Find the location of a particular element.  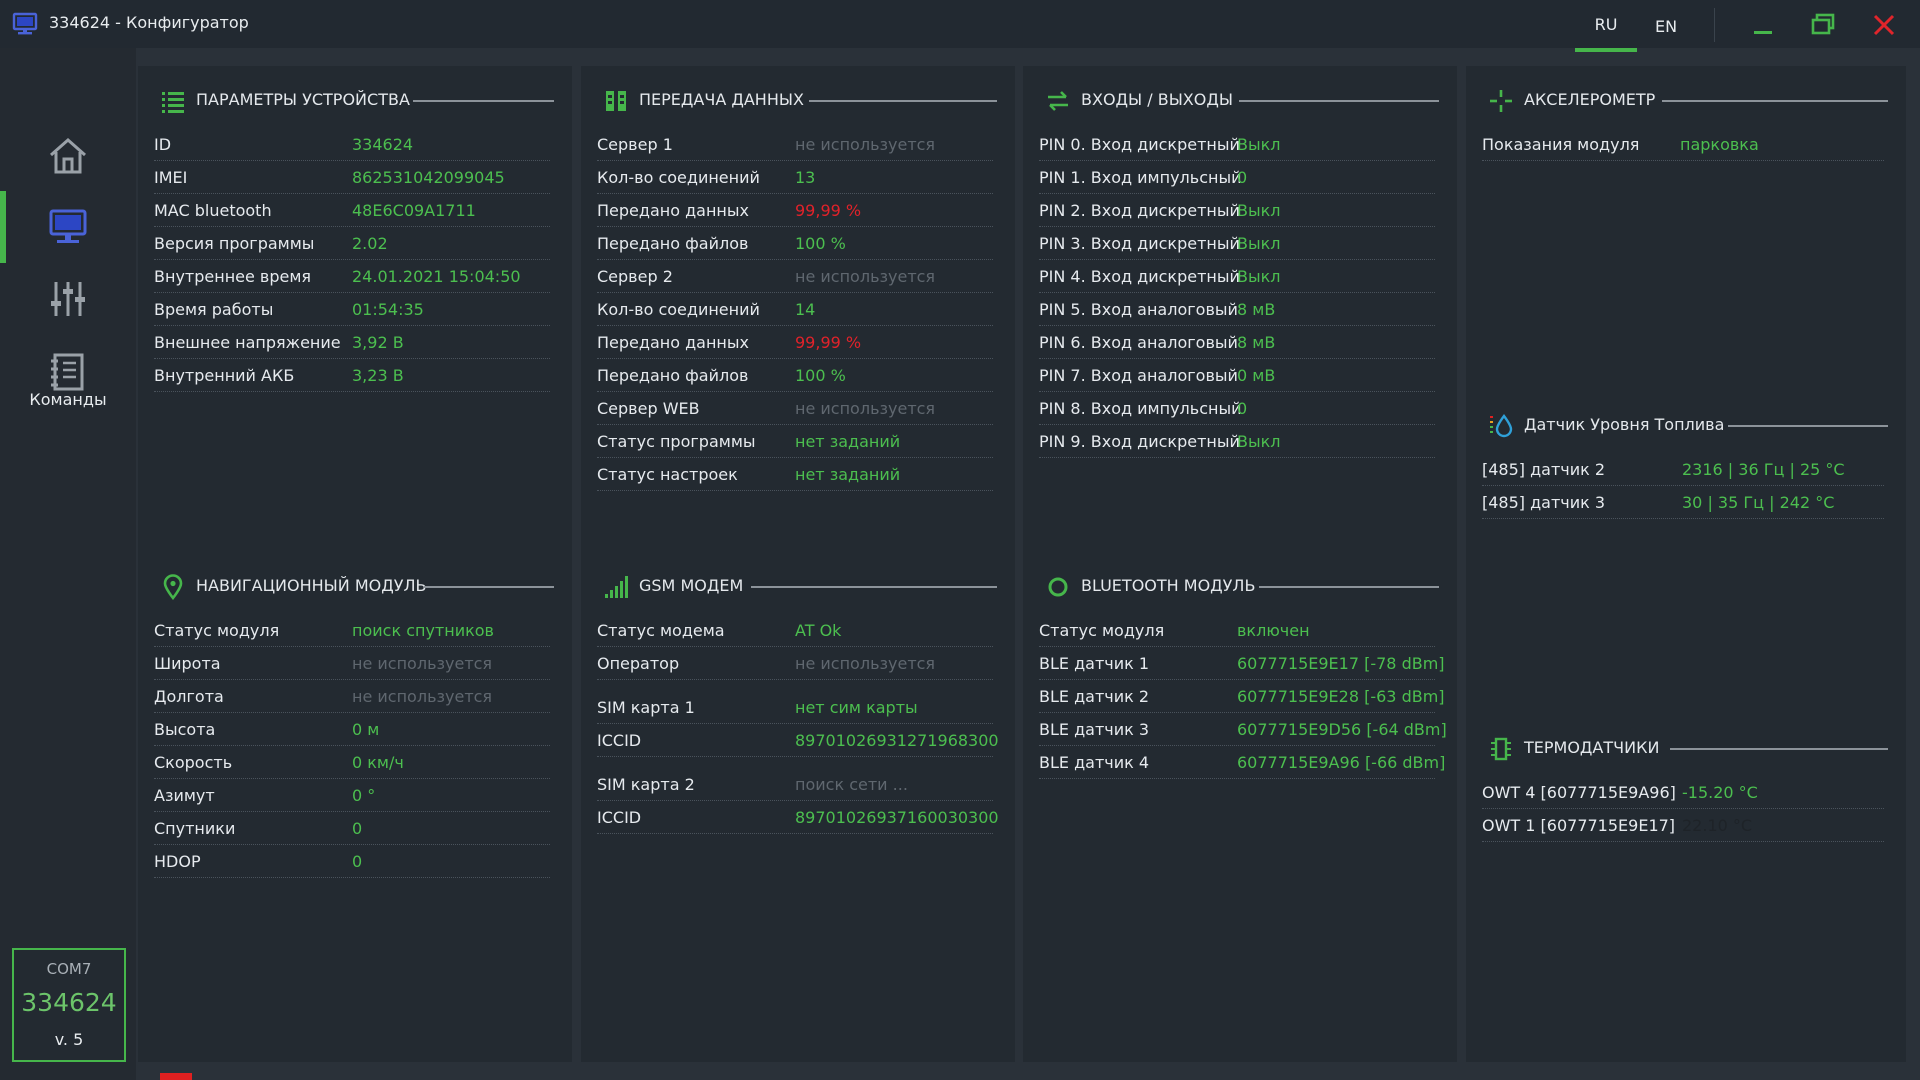

section-title: ВХОДЫ / ВЫХОДЫ is located at coordinates (1157, 99).